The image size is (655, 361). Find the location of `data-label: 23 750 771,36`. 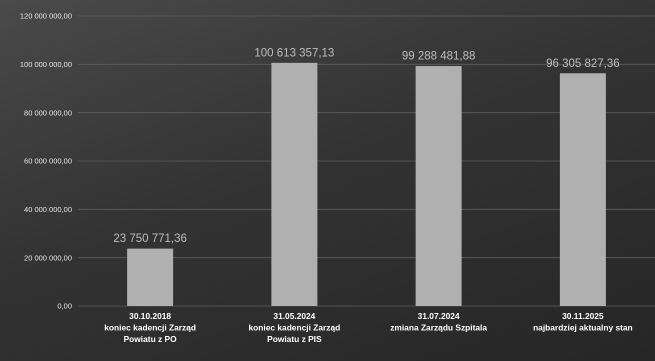

data-label: 23 750 771,36 is located at coordinates (150, 239).